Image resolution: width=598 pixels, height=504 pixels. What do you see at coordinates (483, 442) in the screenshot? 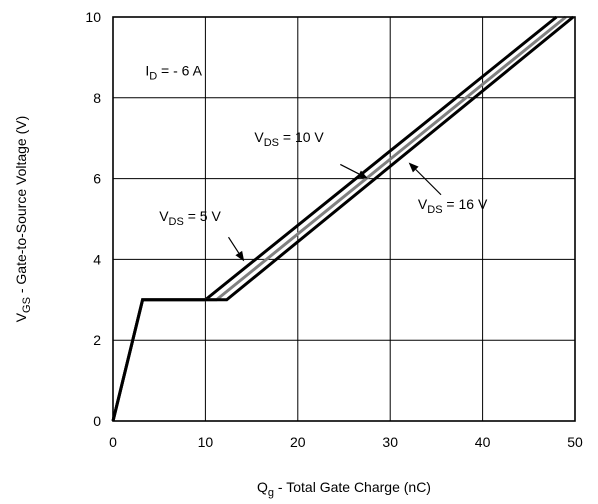
I see `x-tick-label-40: 40` at bounding box center [483, 442].